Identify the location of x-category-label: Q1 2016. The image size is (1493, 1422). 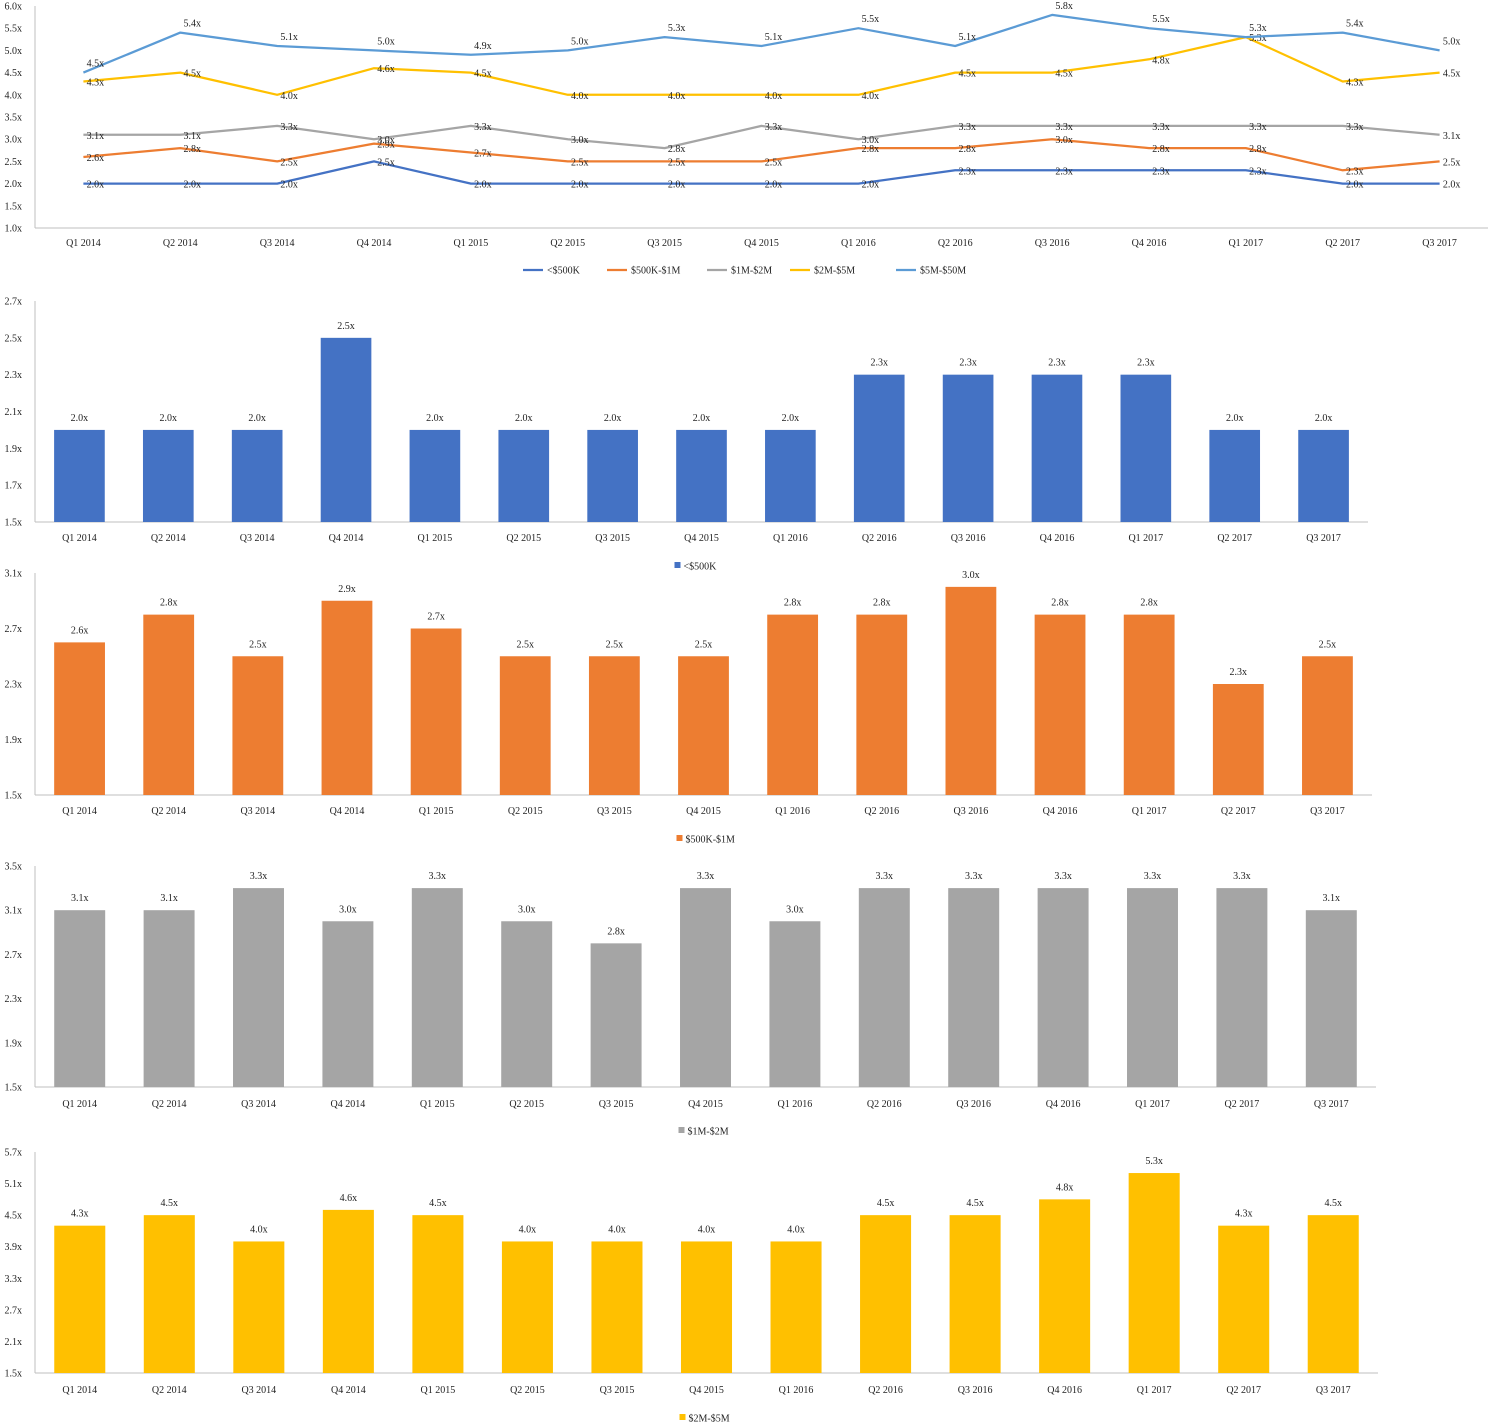
(796, 1390).